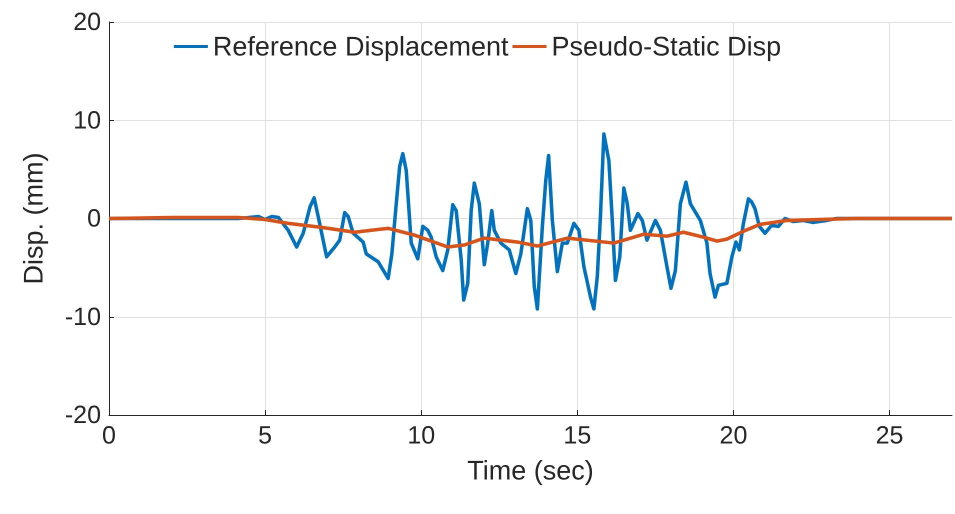 Image resolution: width=955 pixels, height=514 pixels. I want to click on x-tick-label: 25, so click(890, 436).